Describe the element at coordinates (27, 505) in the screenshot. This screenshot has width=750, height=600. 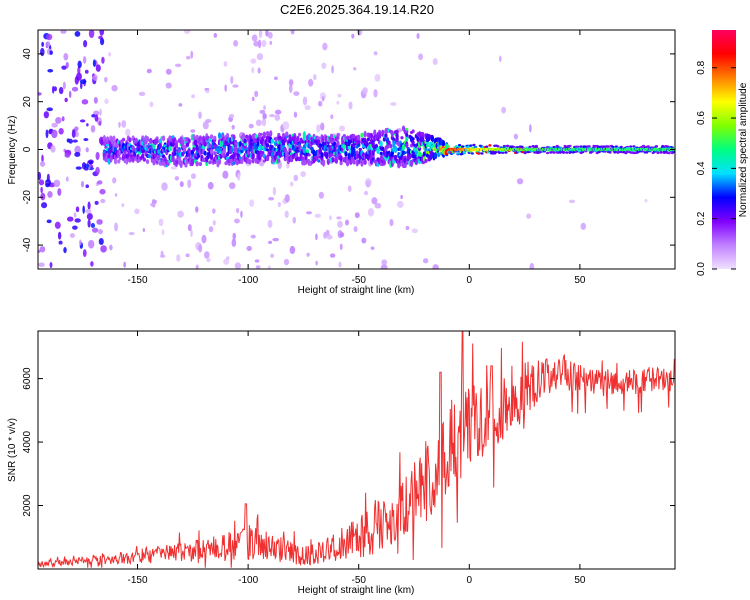
I see `ytick-label: 2000` at that location.